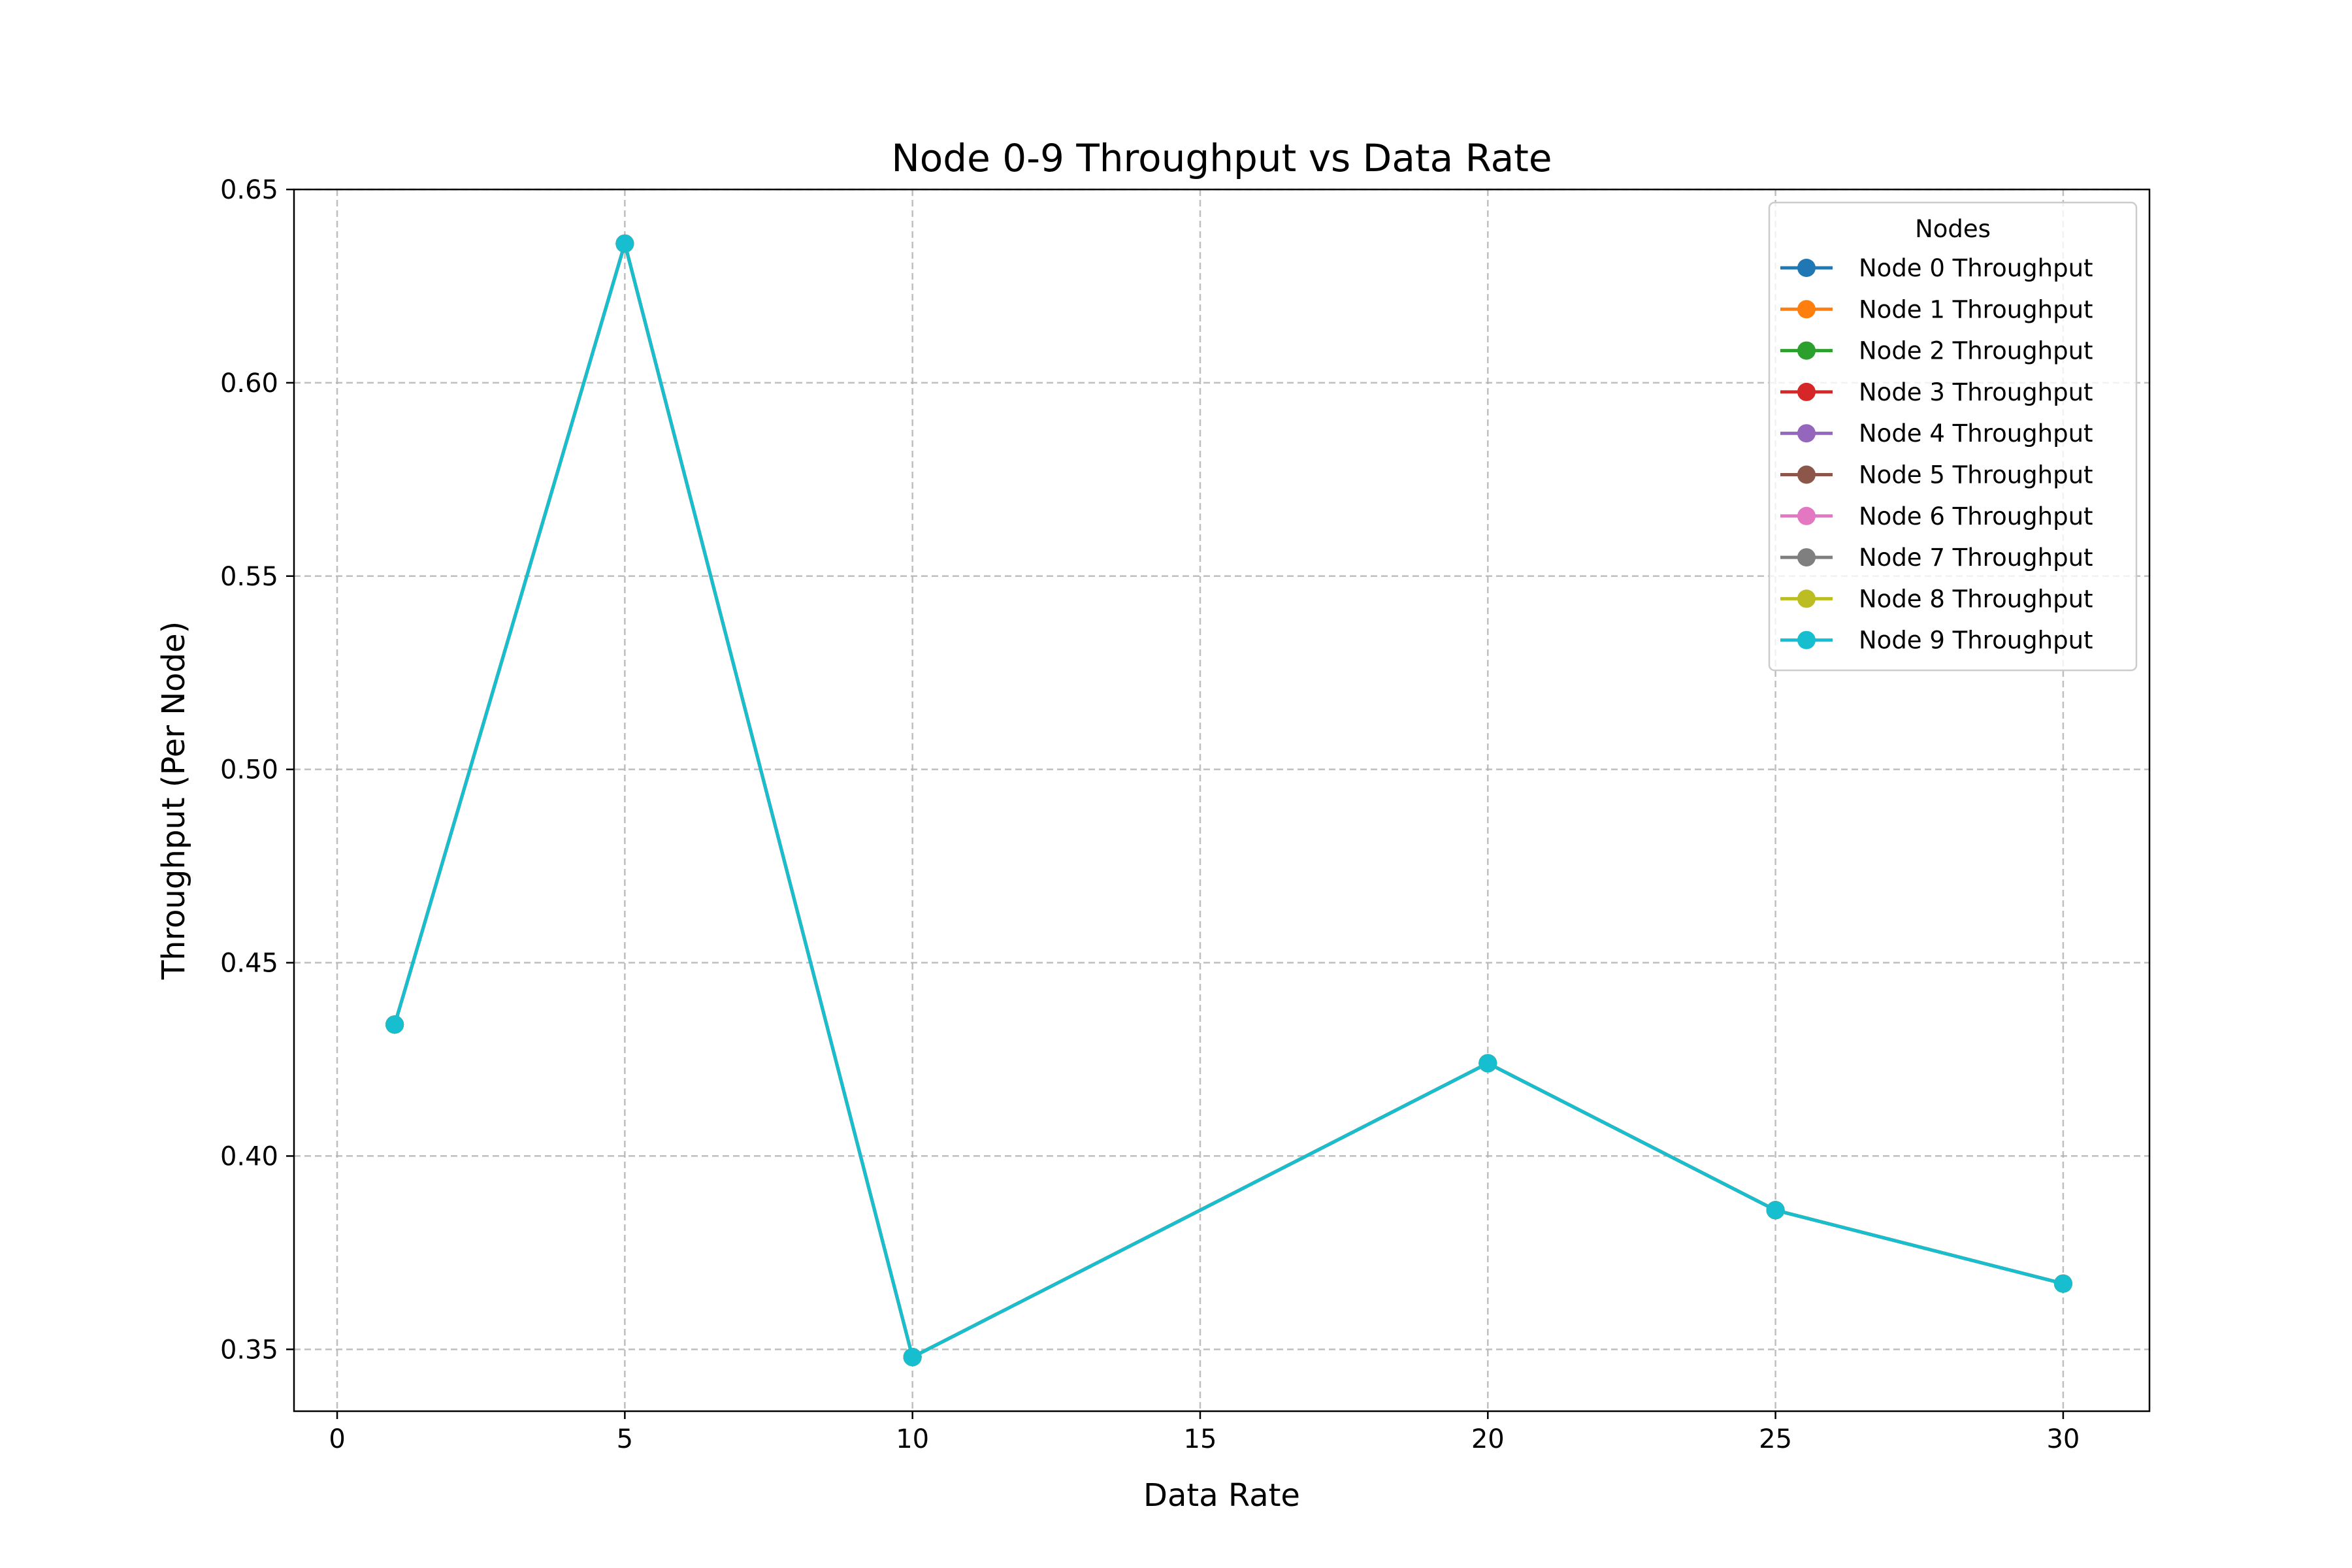 This screenshot has height=1568, width=2352. I want to click on chart-title: Node 0-9 Throughput vs Data Rate, so click(1221, 158).